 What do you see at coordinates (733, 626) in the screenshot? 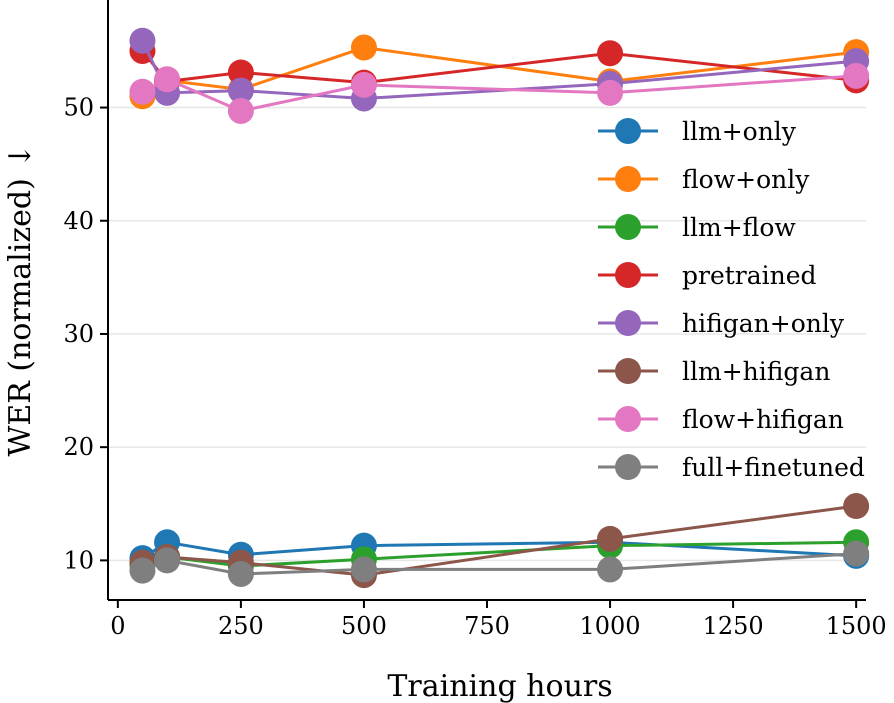
I see `x-tick-label: 1250` at bounding box center [733, 626].